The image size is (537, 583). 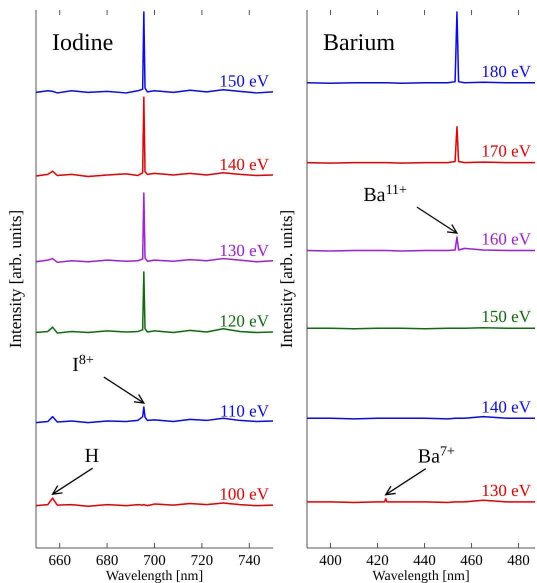 What do you see at coordinates (244, 494) in the screenshot?
I see `series-label: 100 eV` at bounding box center [244, 494].